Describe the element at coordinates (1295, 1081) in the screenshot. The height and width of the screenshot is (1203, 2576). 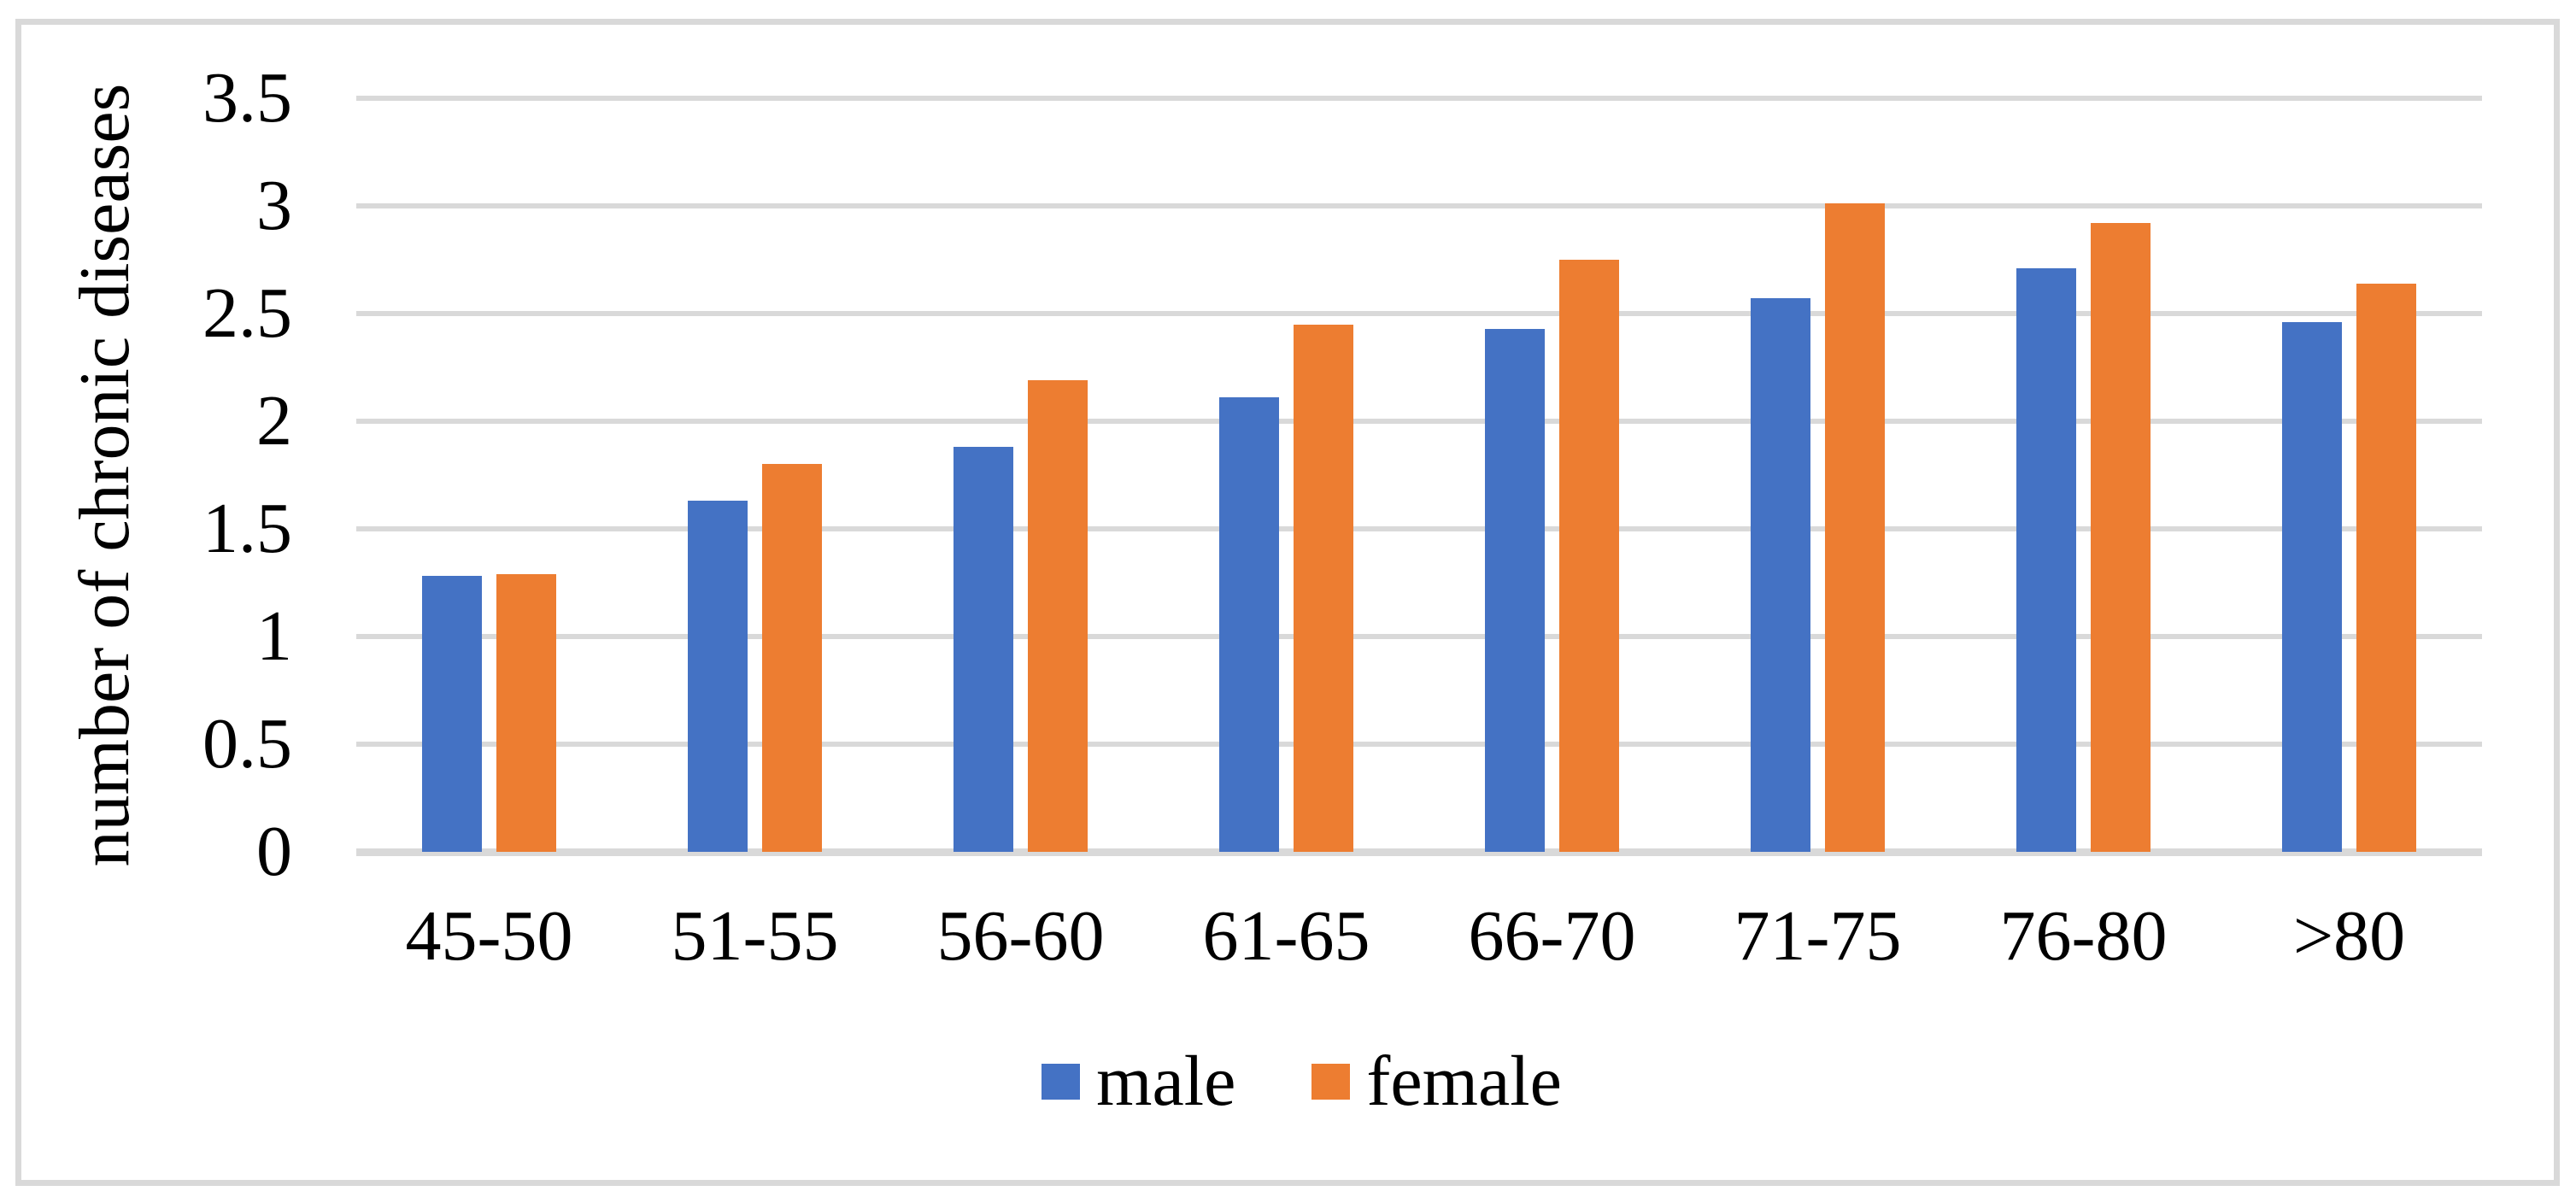
I see `legend: male female` at that location.